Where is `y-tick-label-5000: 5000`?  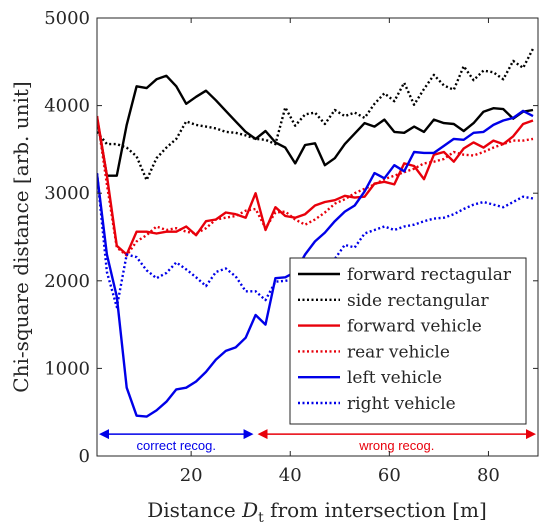 y-tick-label-5000: 5000 is located at coordinates (67, 18).